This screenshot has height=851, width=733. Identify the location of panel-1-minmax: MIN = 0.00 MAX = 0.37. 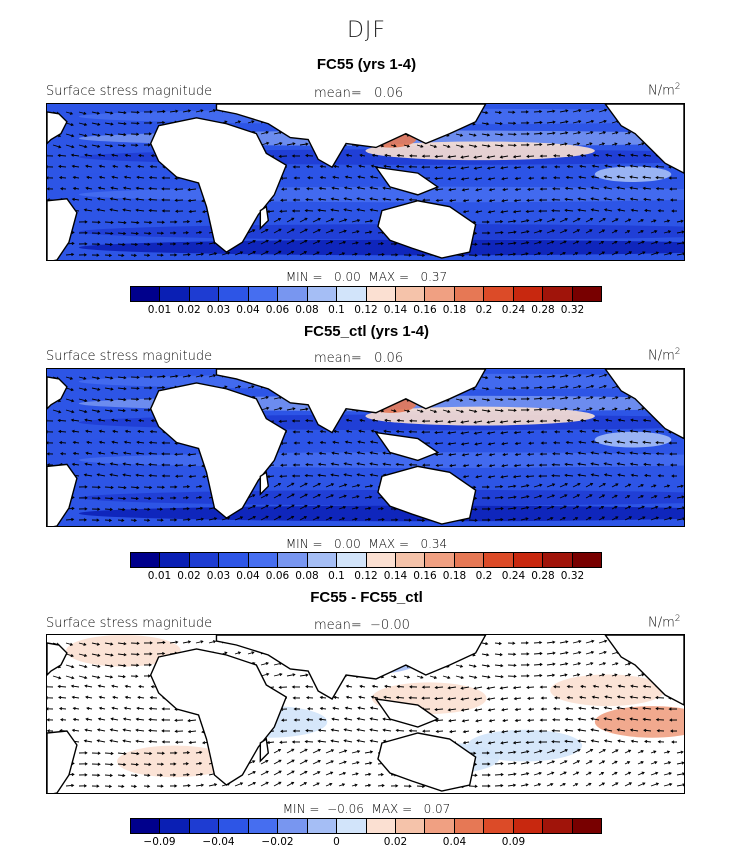
(366, 277).